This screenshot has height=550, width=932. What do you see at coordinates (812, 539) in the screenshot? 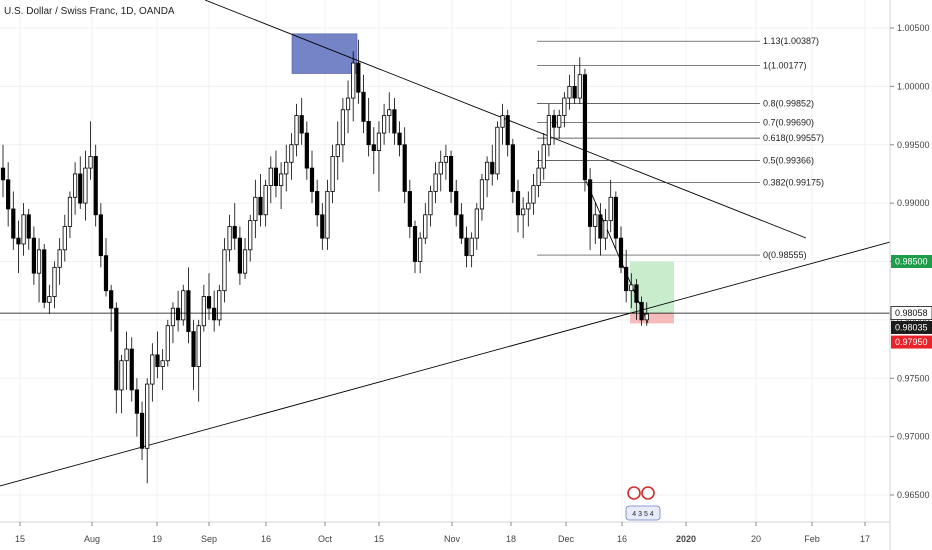
I see `x-tick-label: Feb` at bounding box center [812, 539].